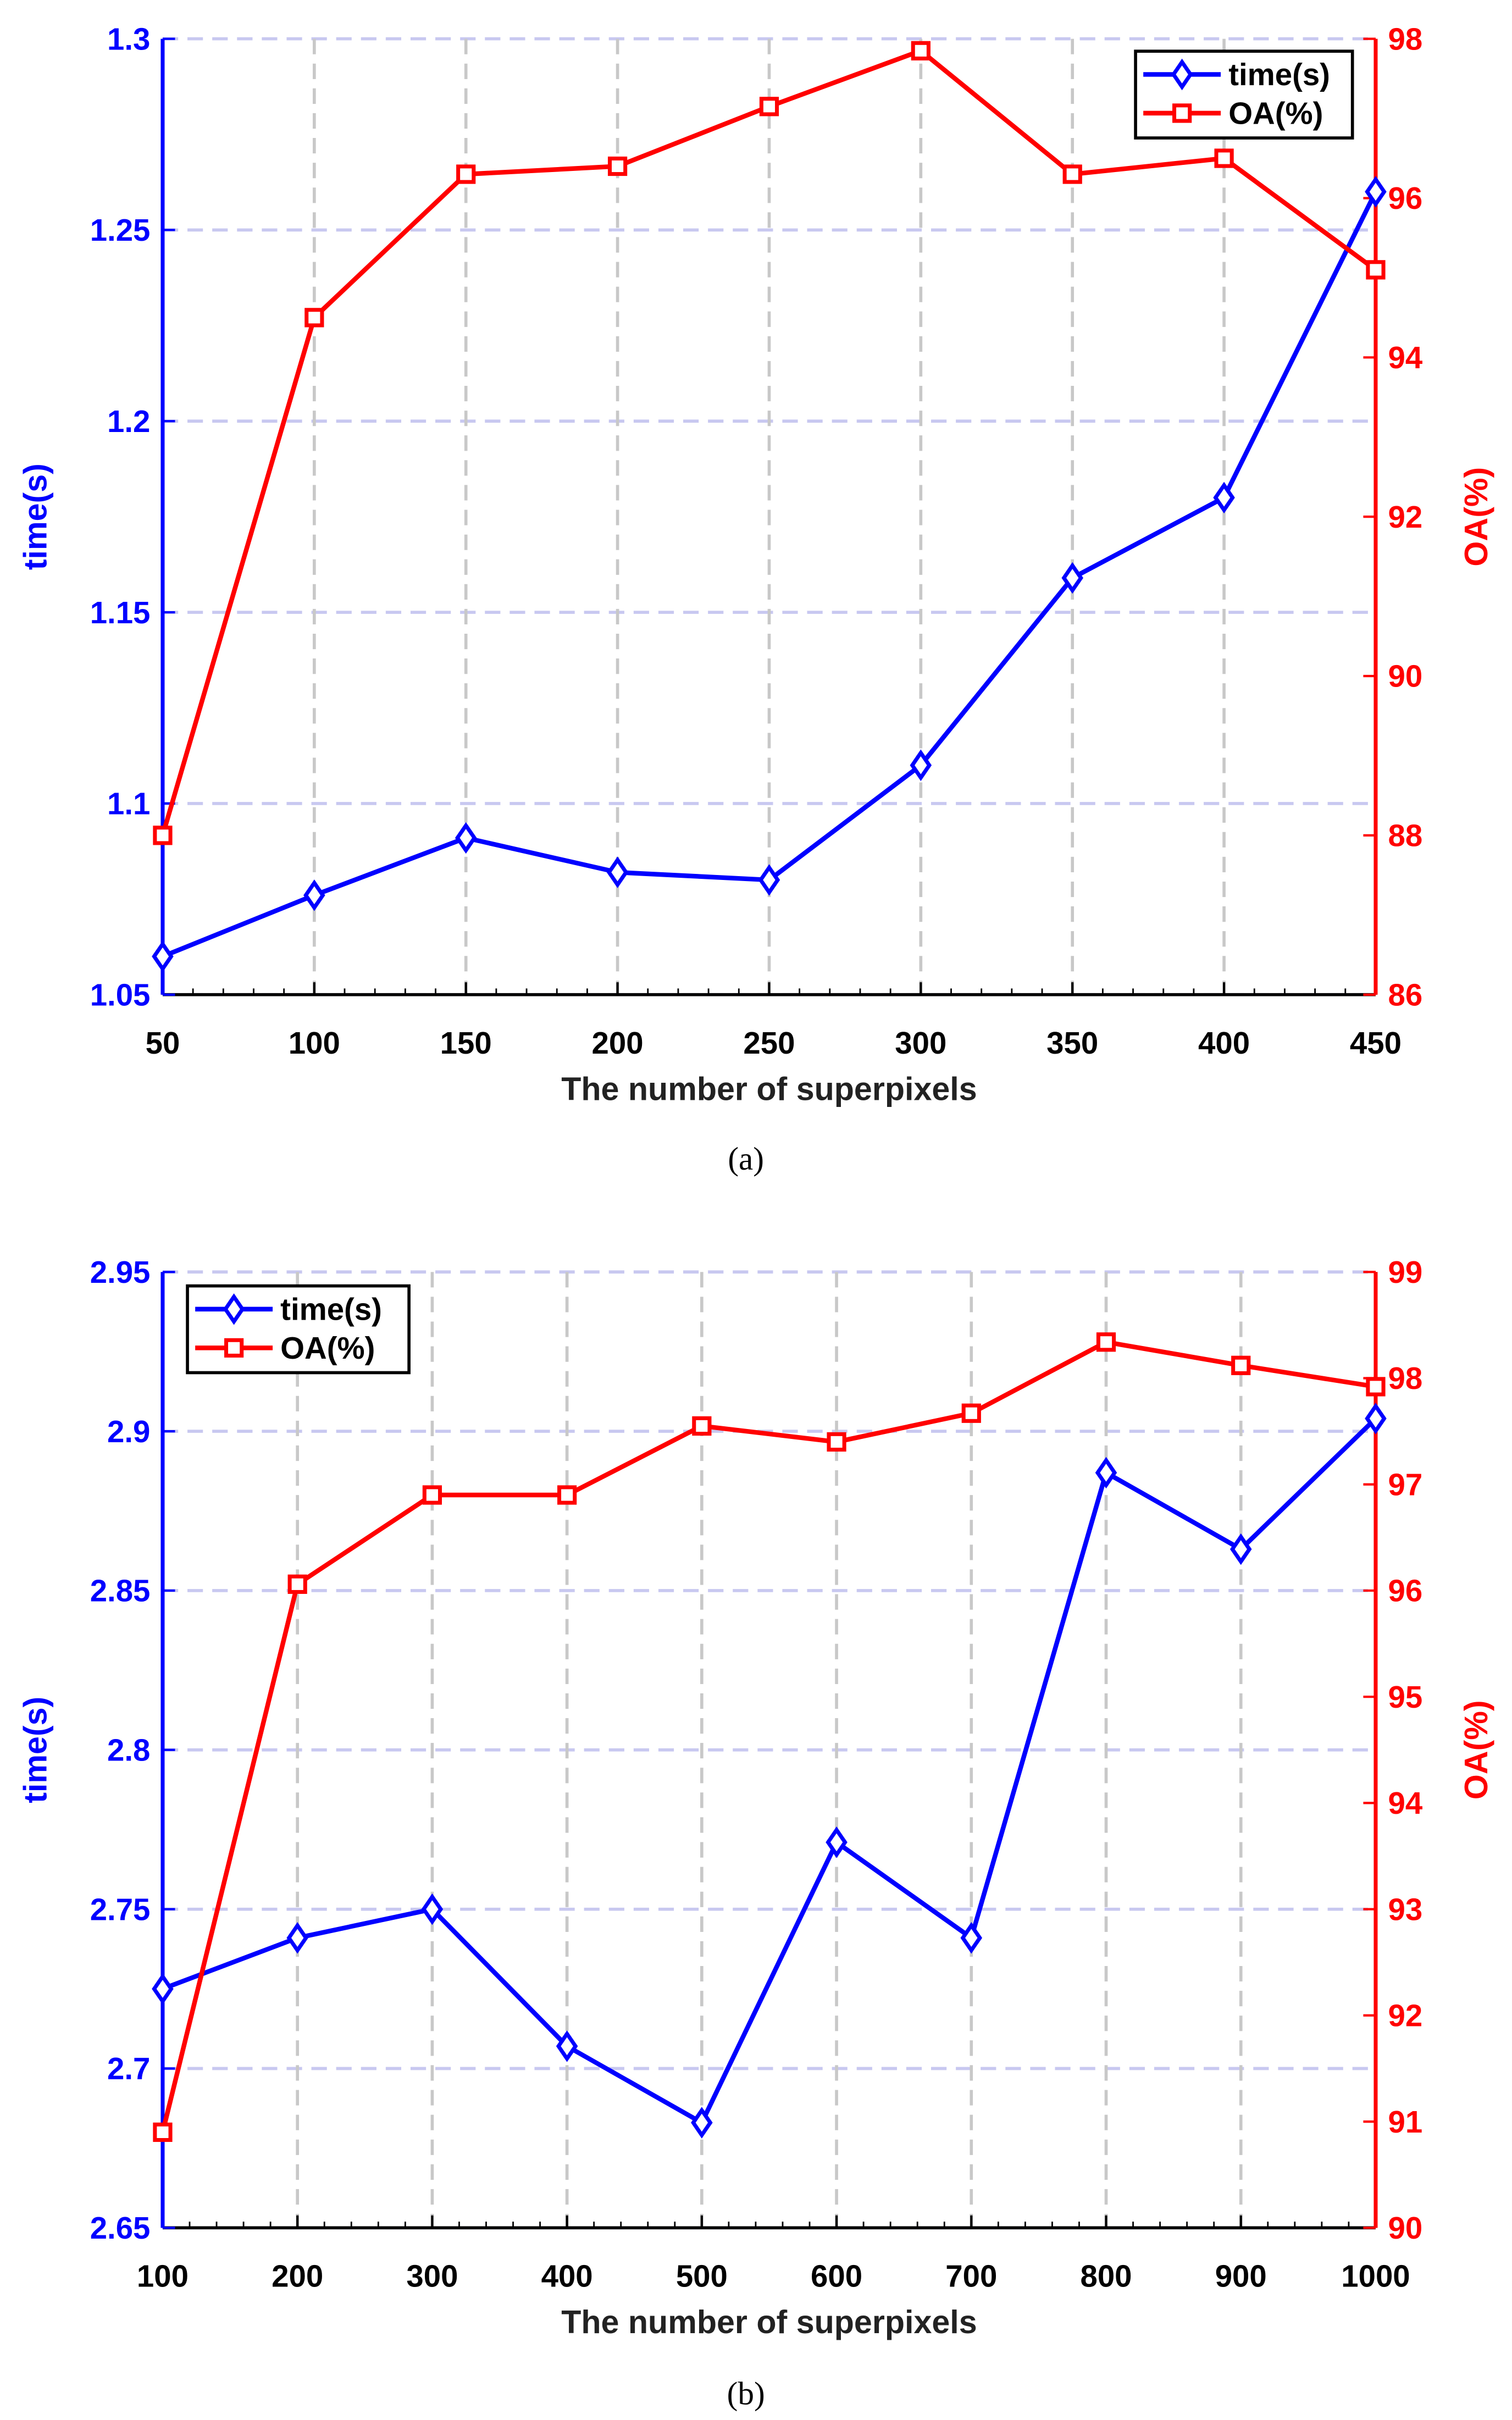  I want to click on y2-axis-label: OA(%), so click(1476, 517).